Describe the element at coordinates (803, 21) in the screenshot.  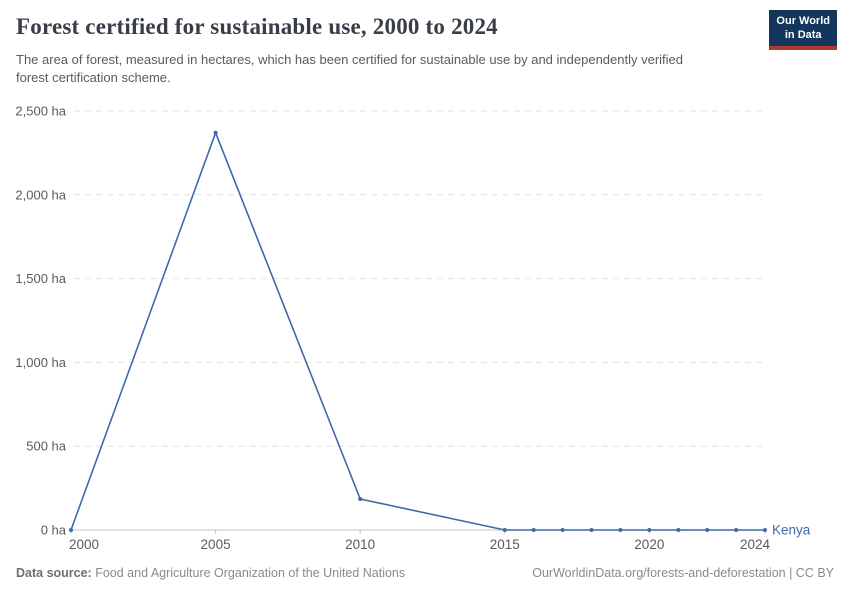
I see `owid-logo-line1: Our World` at that location.